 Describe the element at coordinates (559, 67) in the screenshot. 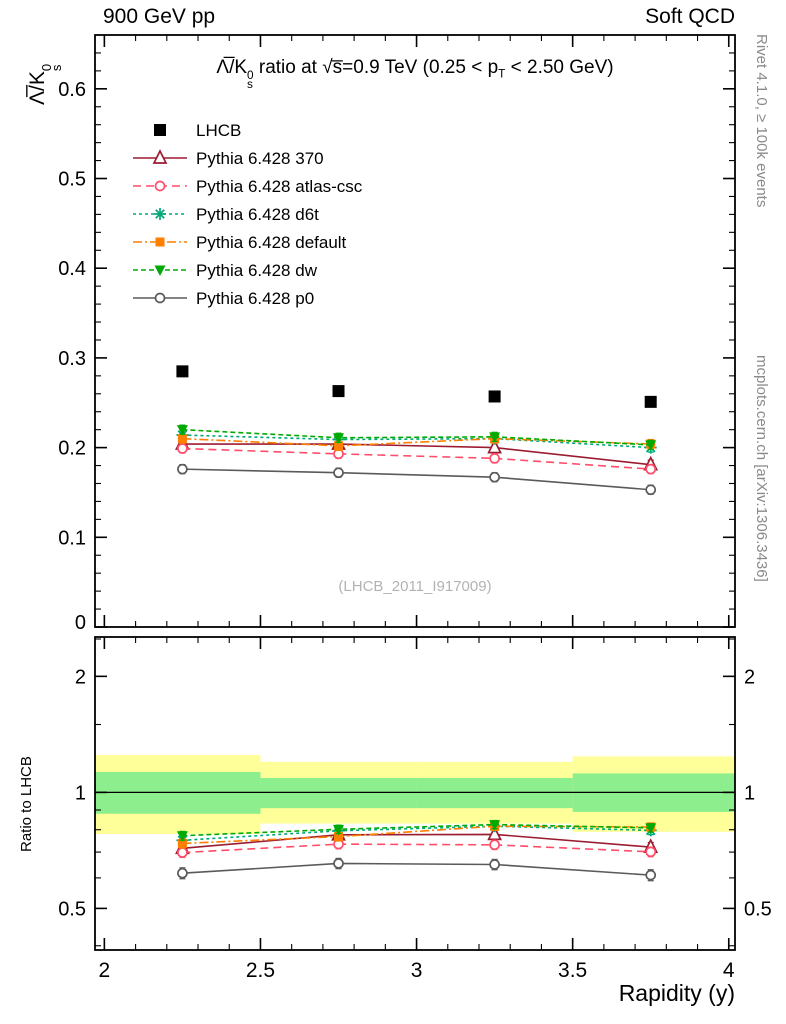

I see `title-part3: < 2.50 GeV)` at that location.